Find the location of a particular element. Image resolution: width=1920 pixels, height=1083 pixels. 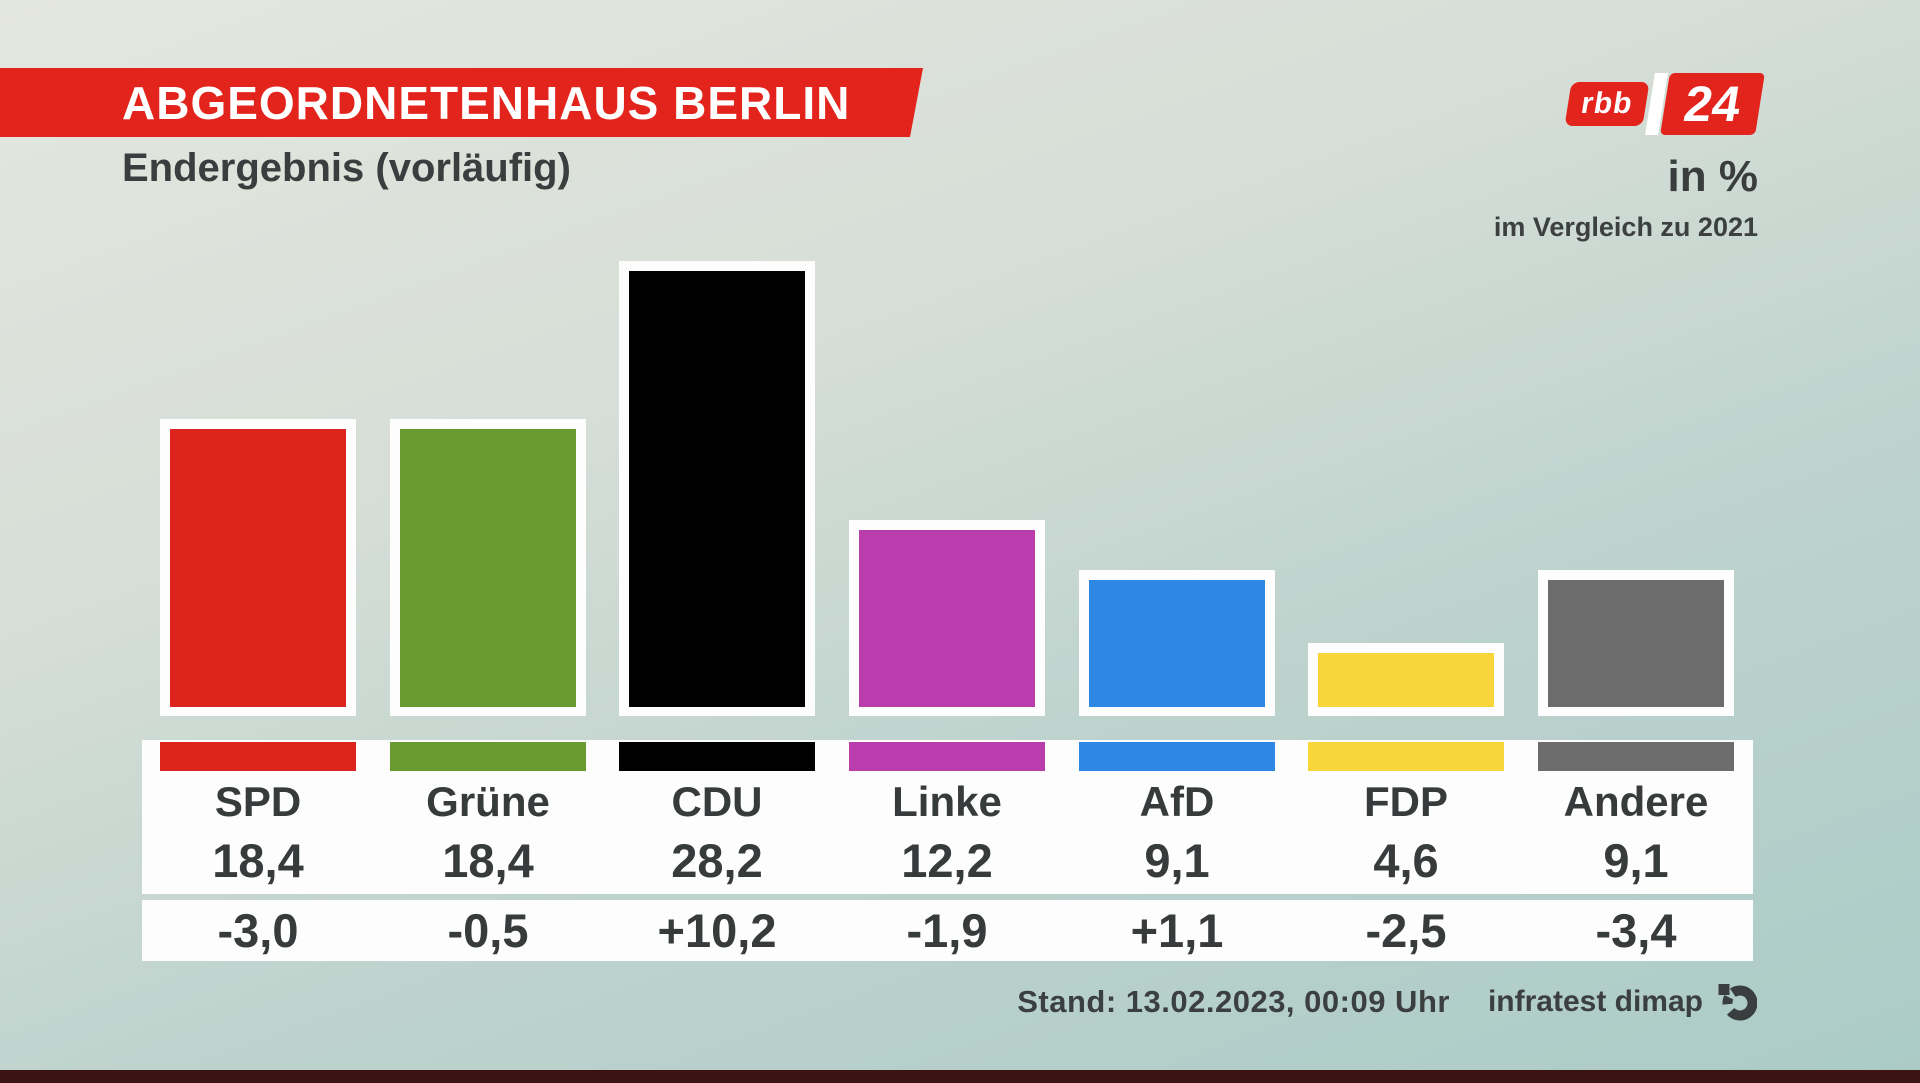

bottom-accent-bar is located at coordinates (960, 1076).